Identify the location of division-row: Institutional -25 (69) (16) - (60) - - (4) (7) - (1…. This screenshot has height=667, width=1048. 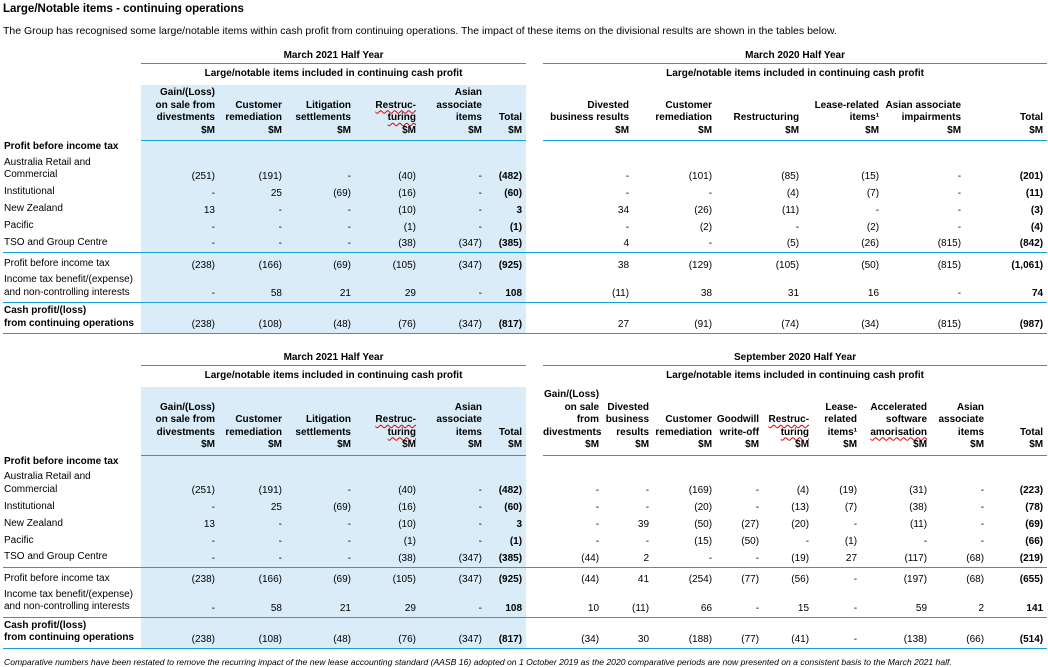
(525, 193).